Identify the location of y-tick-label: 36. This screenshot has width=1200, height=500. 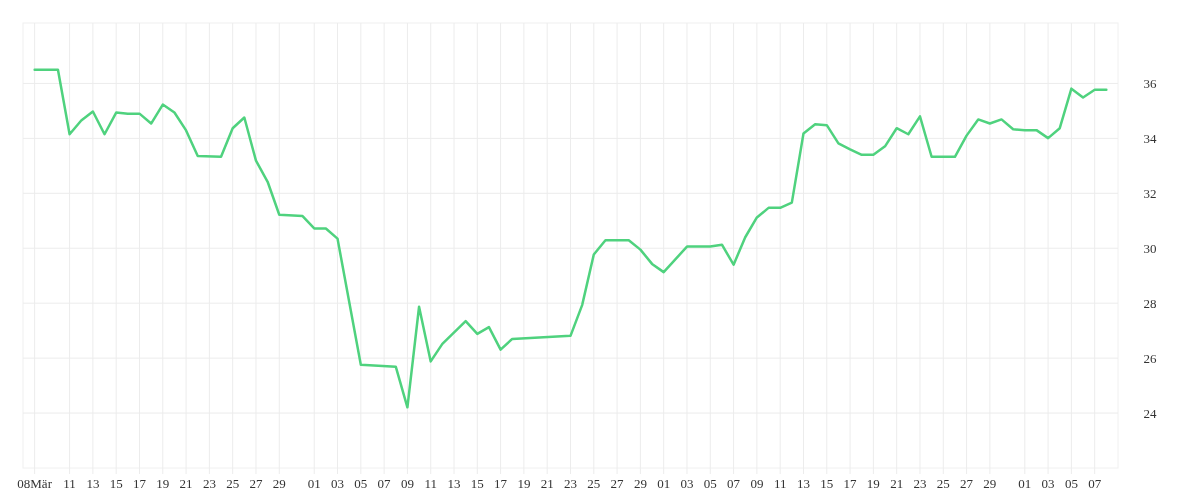
(1150, 83).